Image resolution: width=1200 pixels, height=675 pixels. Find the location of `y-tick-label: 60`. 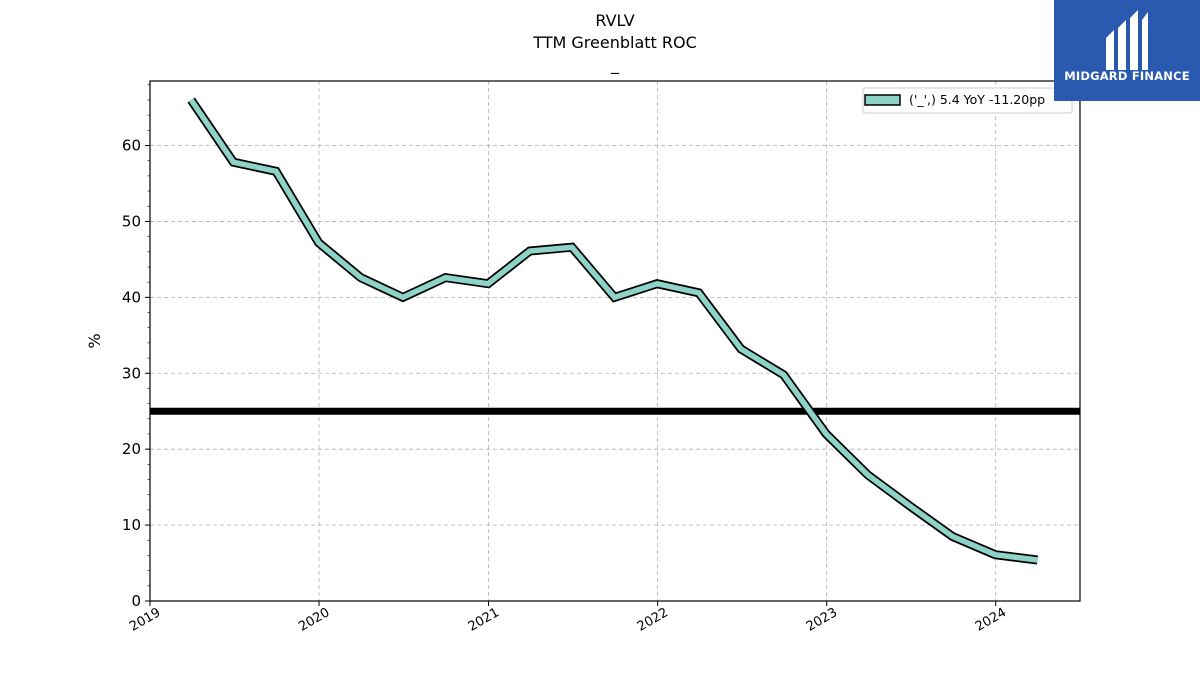

y-tick-label: 60 is located at coordinates (131, 146).